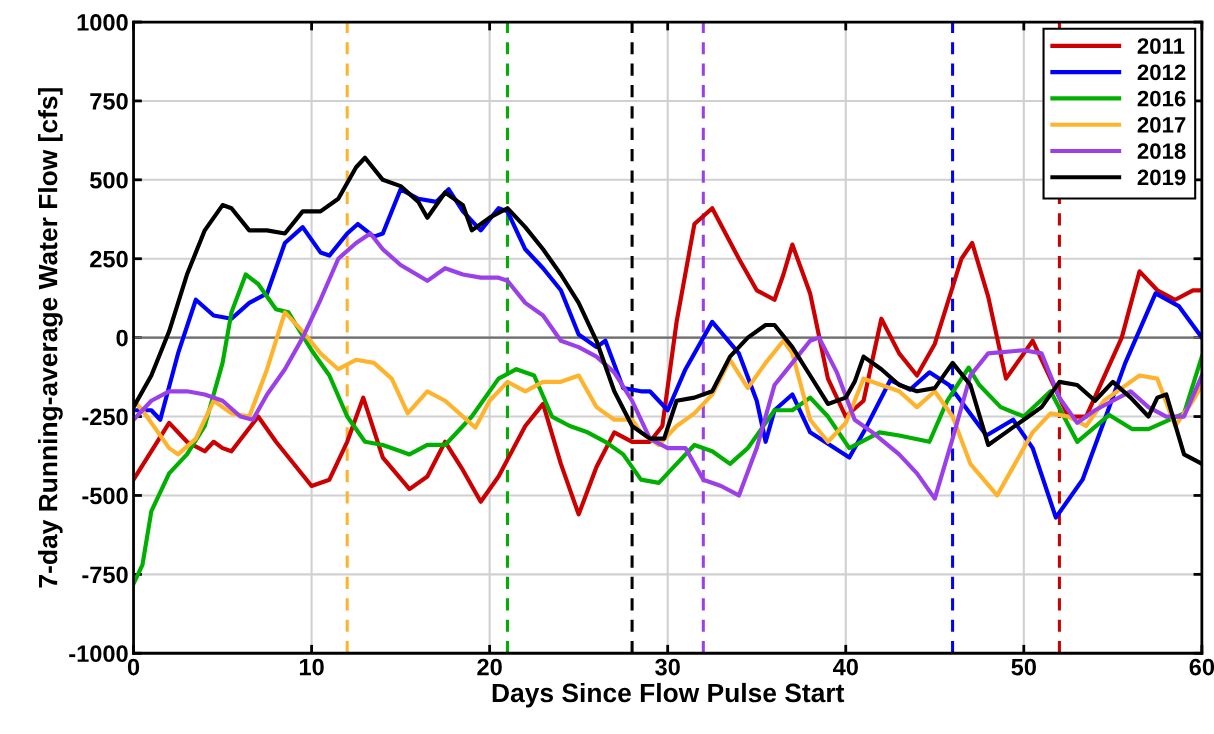 This screenshot has height=734, width=1214. What do you see at coordinates (489, 667) in the screenshot?
I see `x-tick-label: 20` at bounding box center [489, 667].